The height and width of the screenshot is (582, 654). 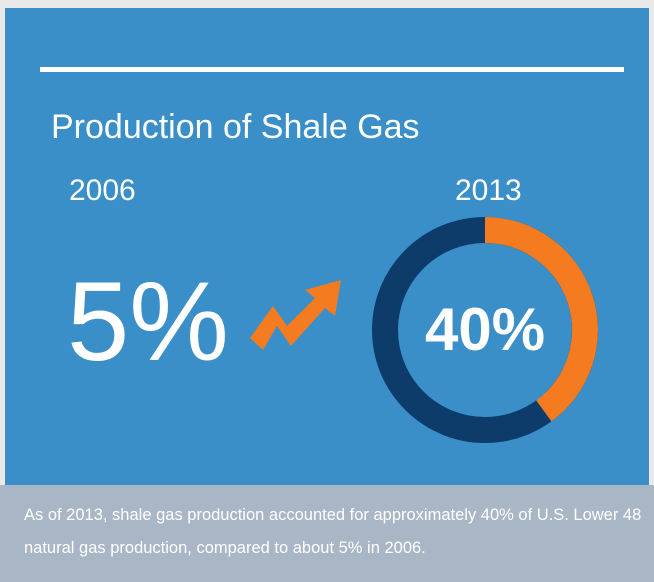 What do you see at coordinates (148, 321) in the screenshot?
I see `value-label: 5%` at bounding box center [148, 321].